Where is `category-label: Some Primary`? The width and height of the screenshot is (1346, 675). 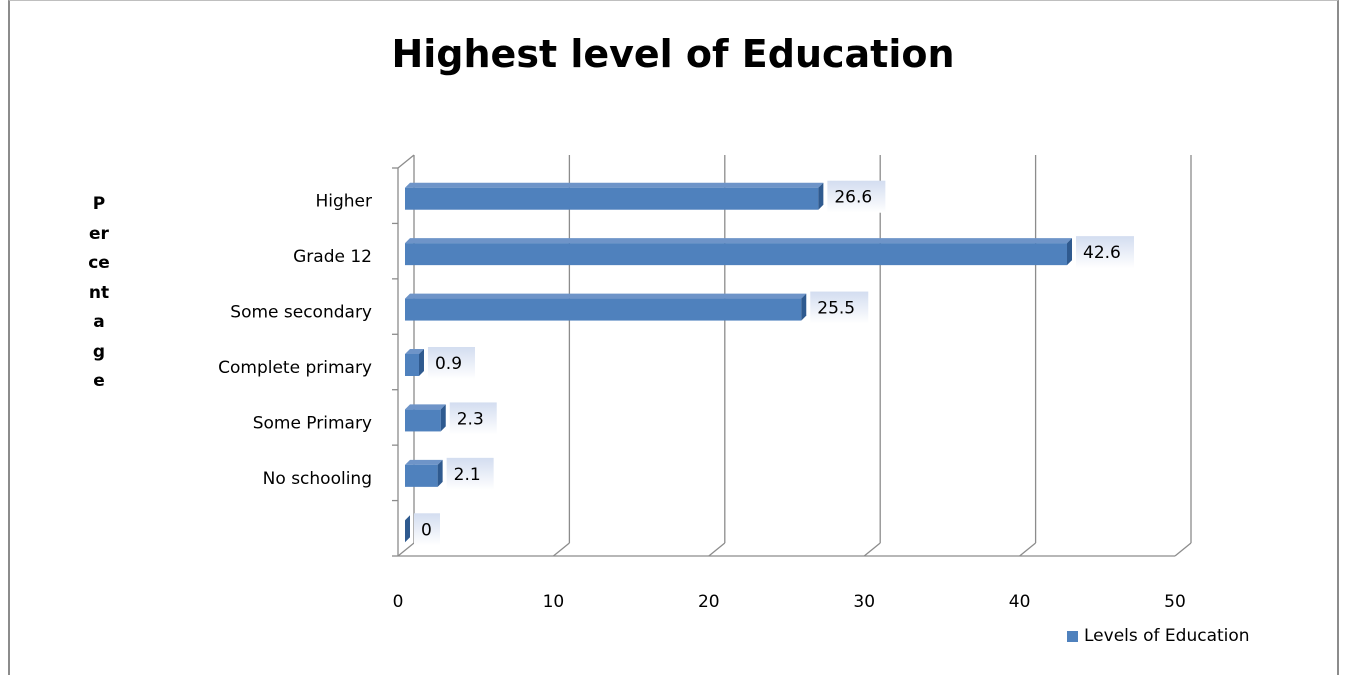
category-label: Some Primary is located at coordinates (312, 423).